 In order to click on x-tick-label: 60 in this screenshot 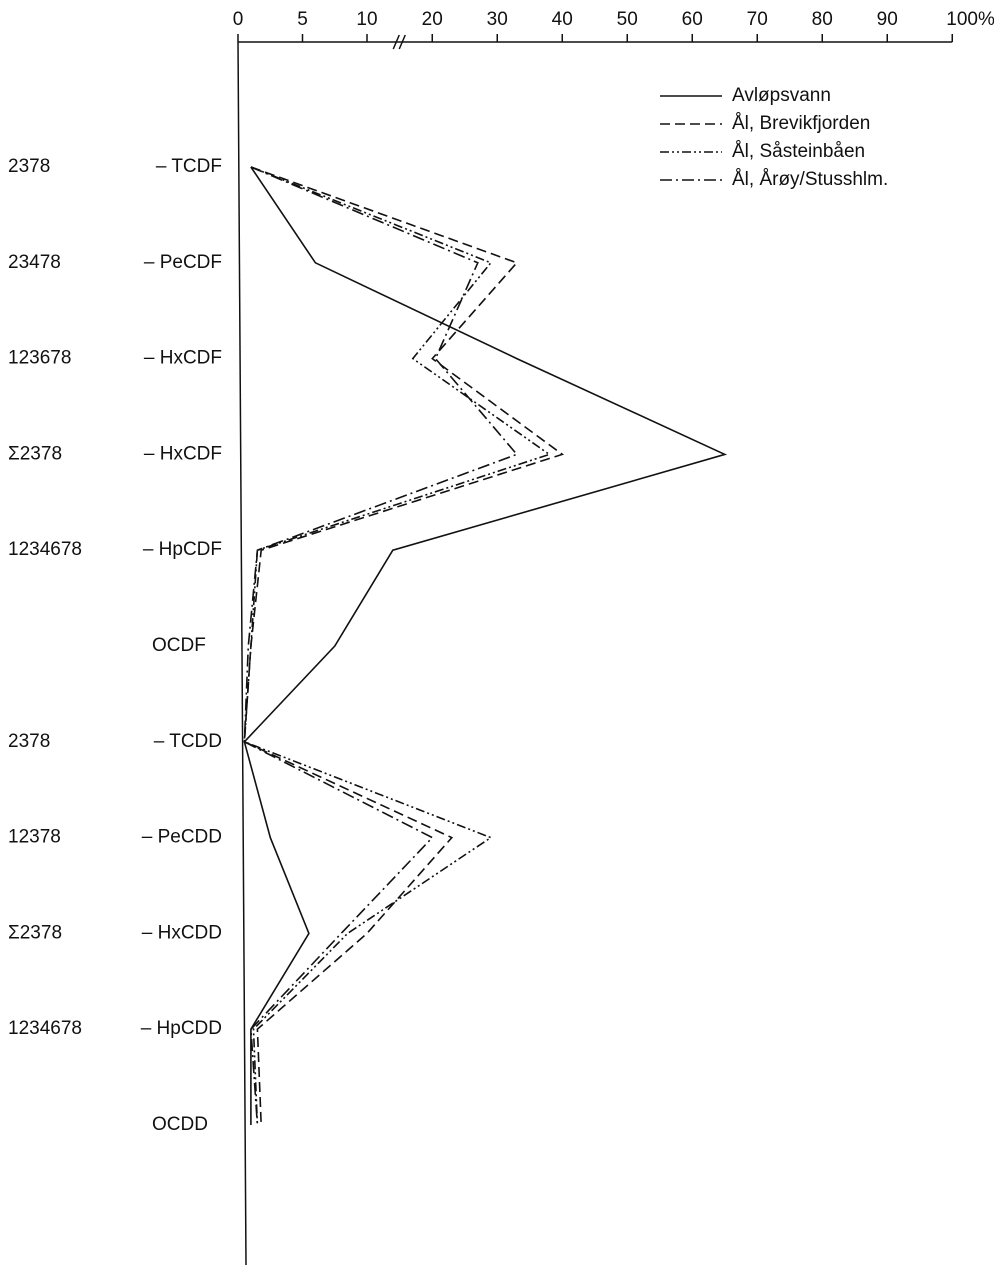, I will do `click(692, 19)`.